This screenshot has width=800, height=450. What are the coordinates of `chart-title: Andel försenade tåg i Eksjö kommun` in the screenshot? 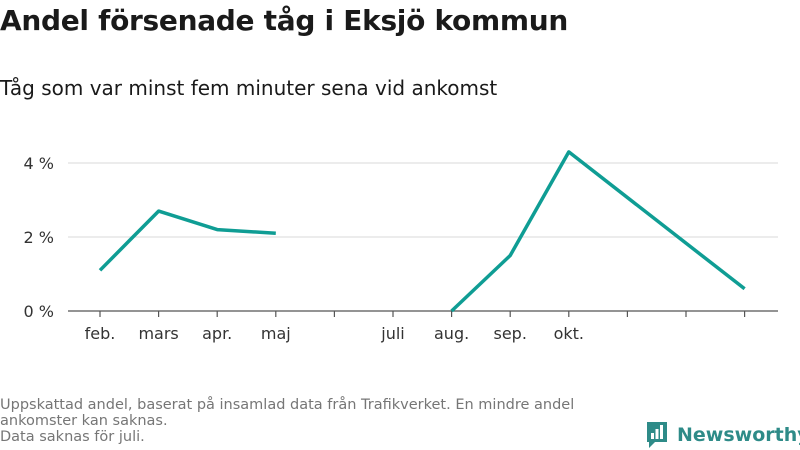 It's located at (284, 20).